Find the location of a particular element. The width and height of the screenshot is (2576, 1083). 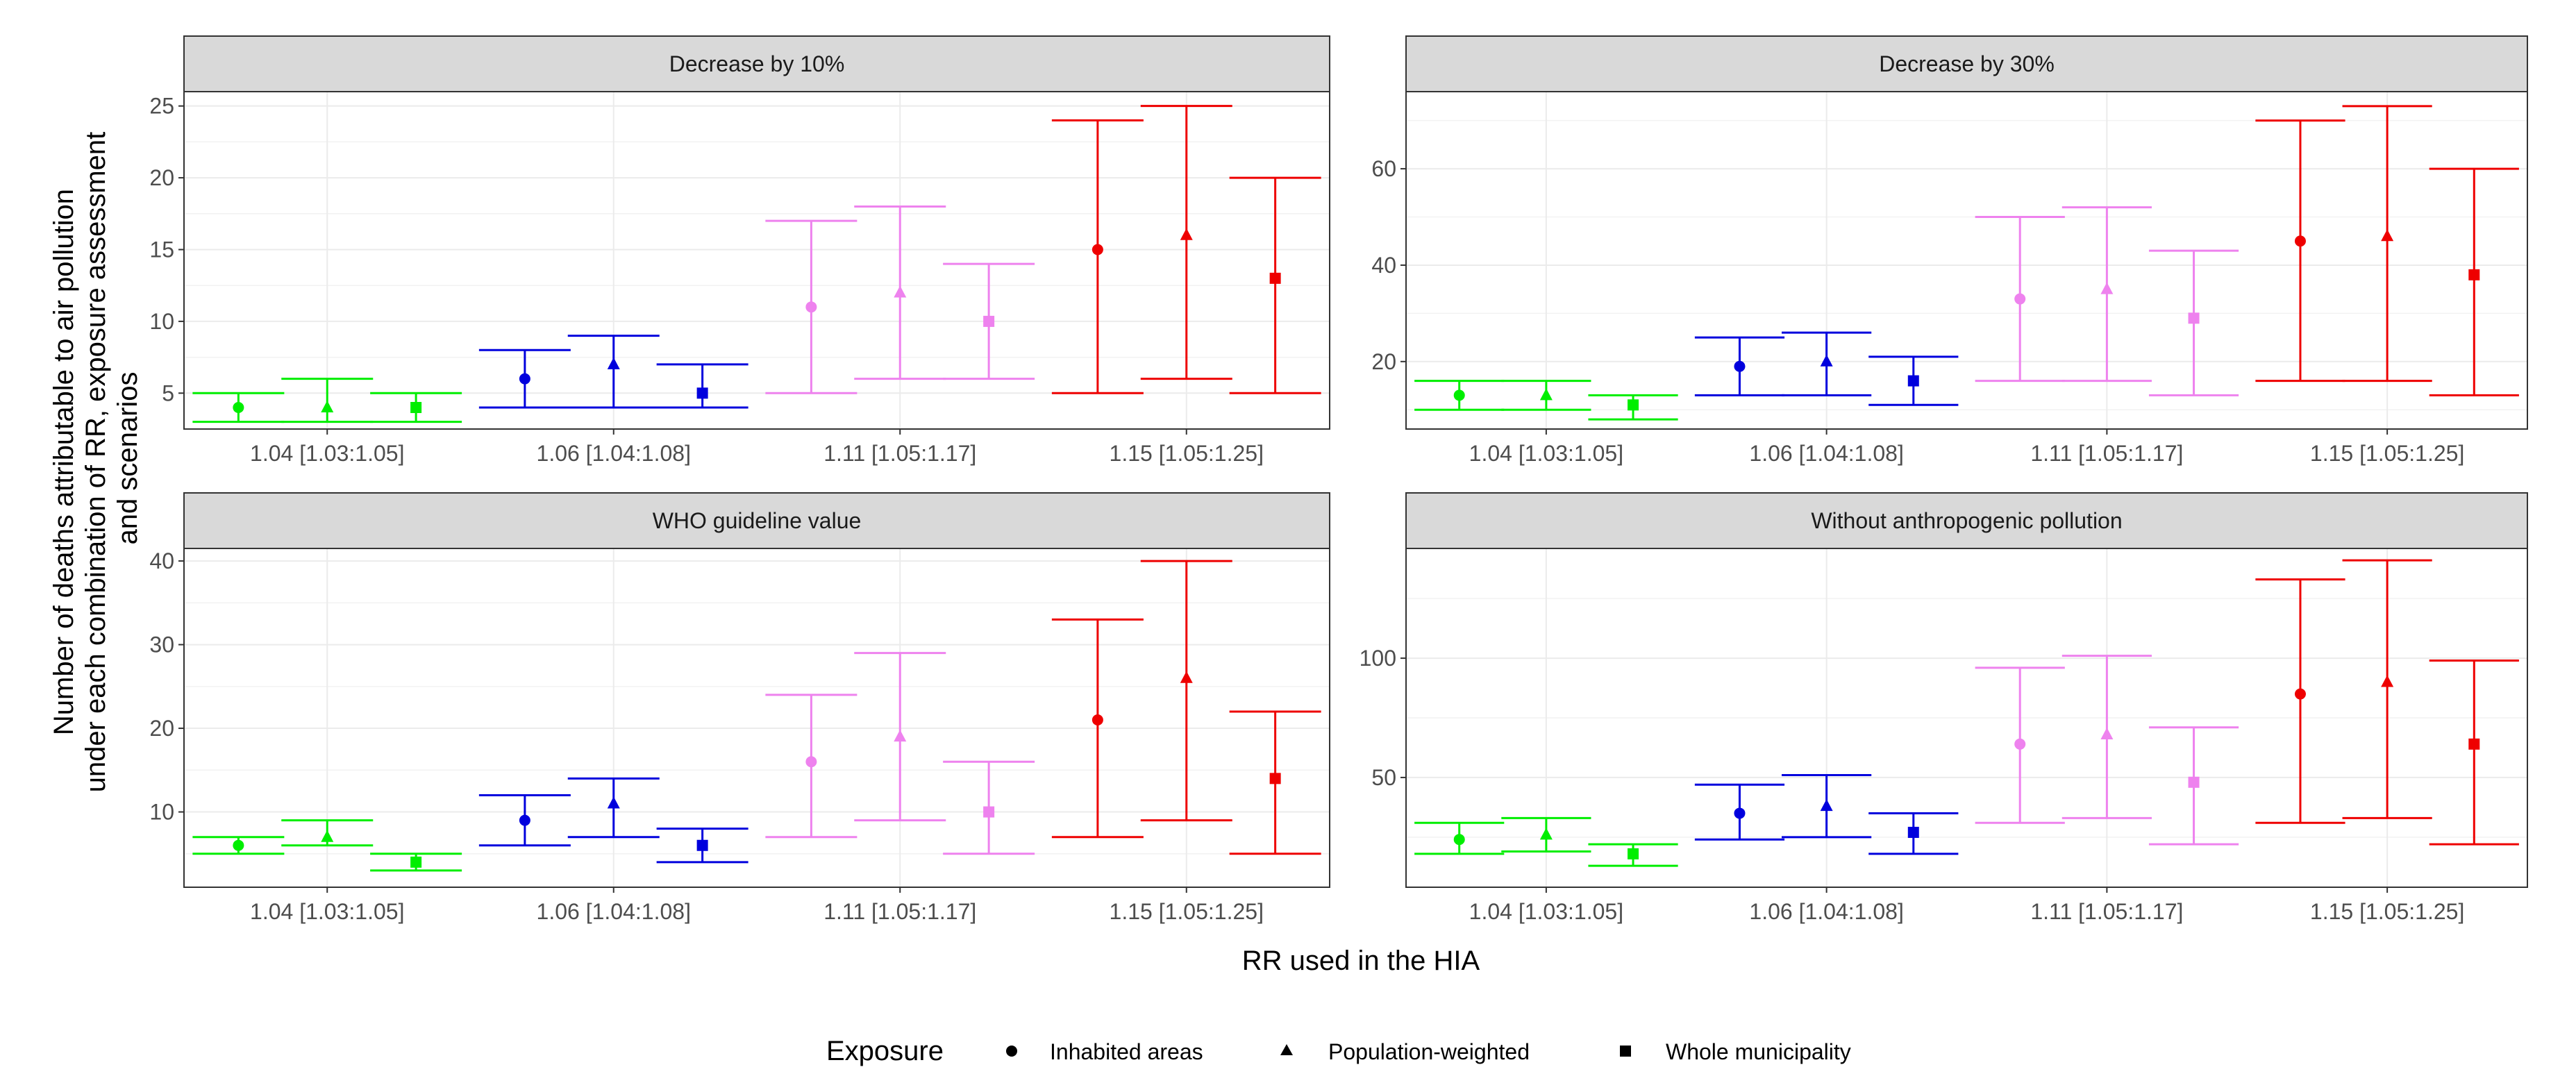

y-axis-title-line-3: and scenarios is located at coordinates (127, 457).